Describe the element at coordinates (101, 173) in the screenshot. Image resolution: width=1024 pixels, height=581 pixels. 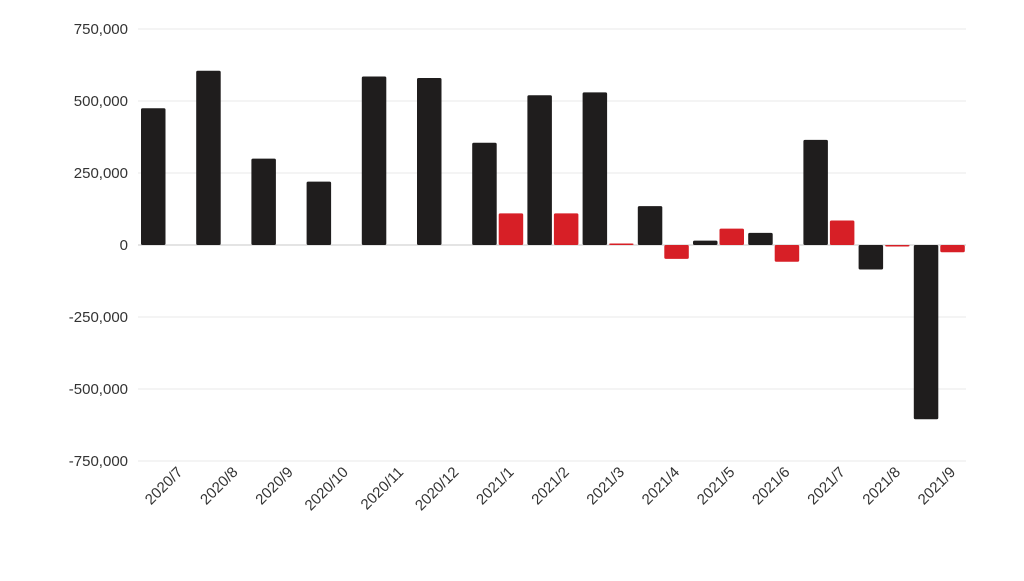
I see `y-tick-label: 250,000` at that location.